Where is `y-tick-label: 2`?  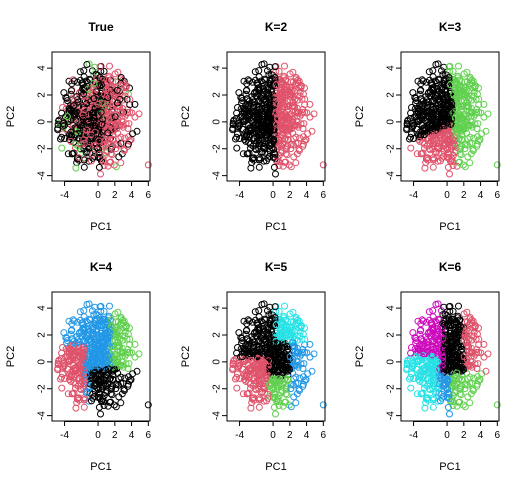 y-tick-label: 2 is located at coordinates (391, 95).